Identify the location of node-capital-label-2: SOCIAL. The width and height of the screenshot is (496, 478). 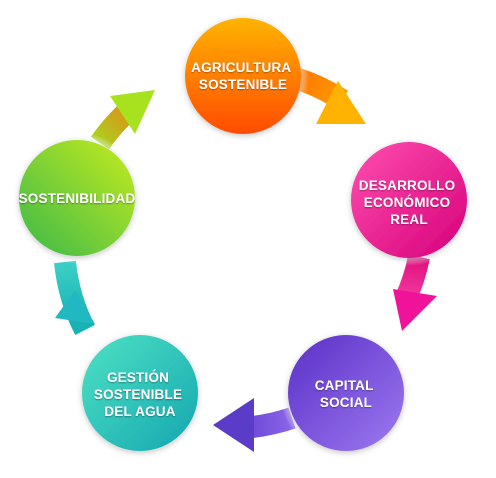
(346, 402).